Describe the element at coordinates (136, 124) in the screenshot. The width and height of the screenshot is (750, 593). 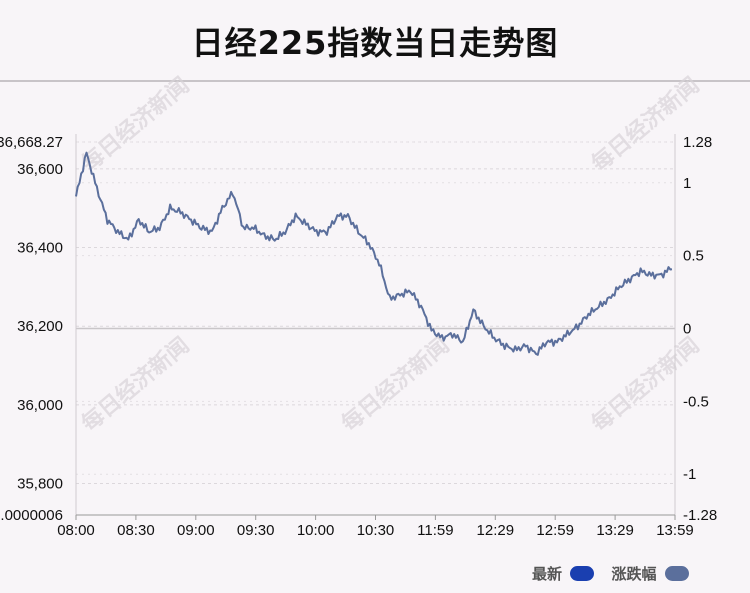
I see `watermark-0: 每日经济新闻` at that location.